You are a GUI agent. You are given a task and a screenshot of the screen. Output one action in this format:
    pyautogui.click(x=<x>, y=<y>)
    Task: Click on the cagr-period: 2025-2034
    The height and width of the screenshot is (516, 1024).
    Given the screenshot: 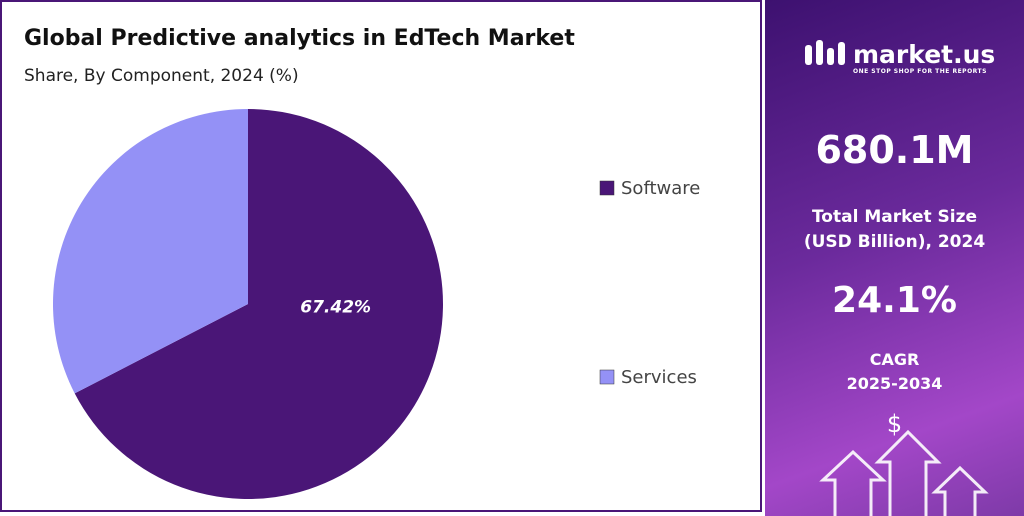 What is the action you would take?
    pyautogui.click(x=894, y=383)
    